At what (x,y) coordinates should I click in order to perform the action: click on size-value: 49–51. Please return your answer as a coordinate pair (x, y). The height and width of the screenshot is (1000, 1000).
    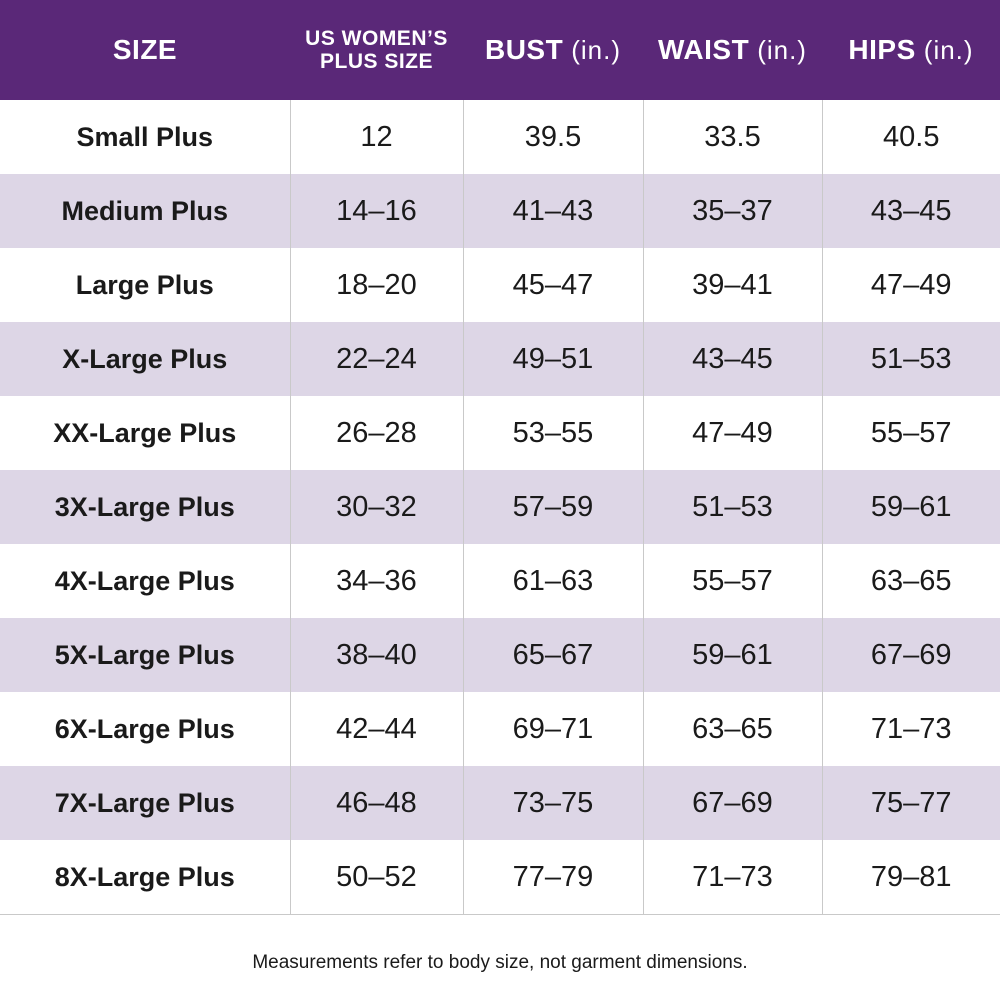
    Looking at the image, I should click on (553, 359).